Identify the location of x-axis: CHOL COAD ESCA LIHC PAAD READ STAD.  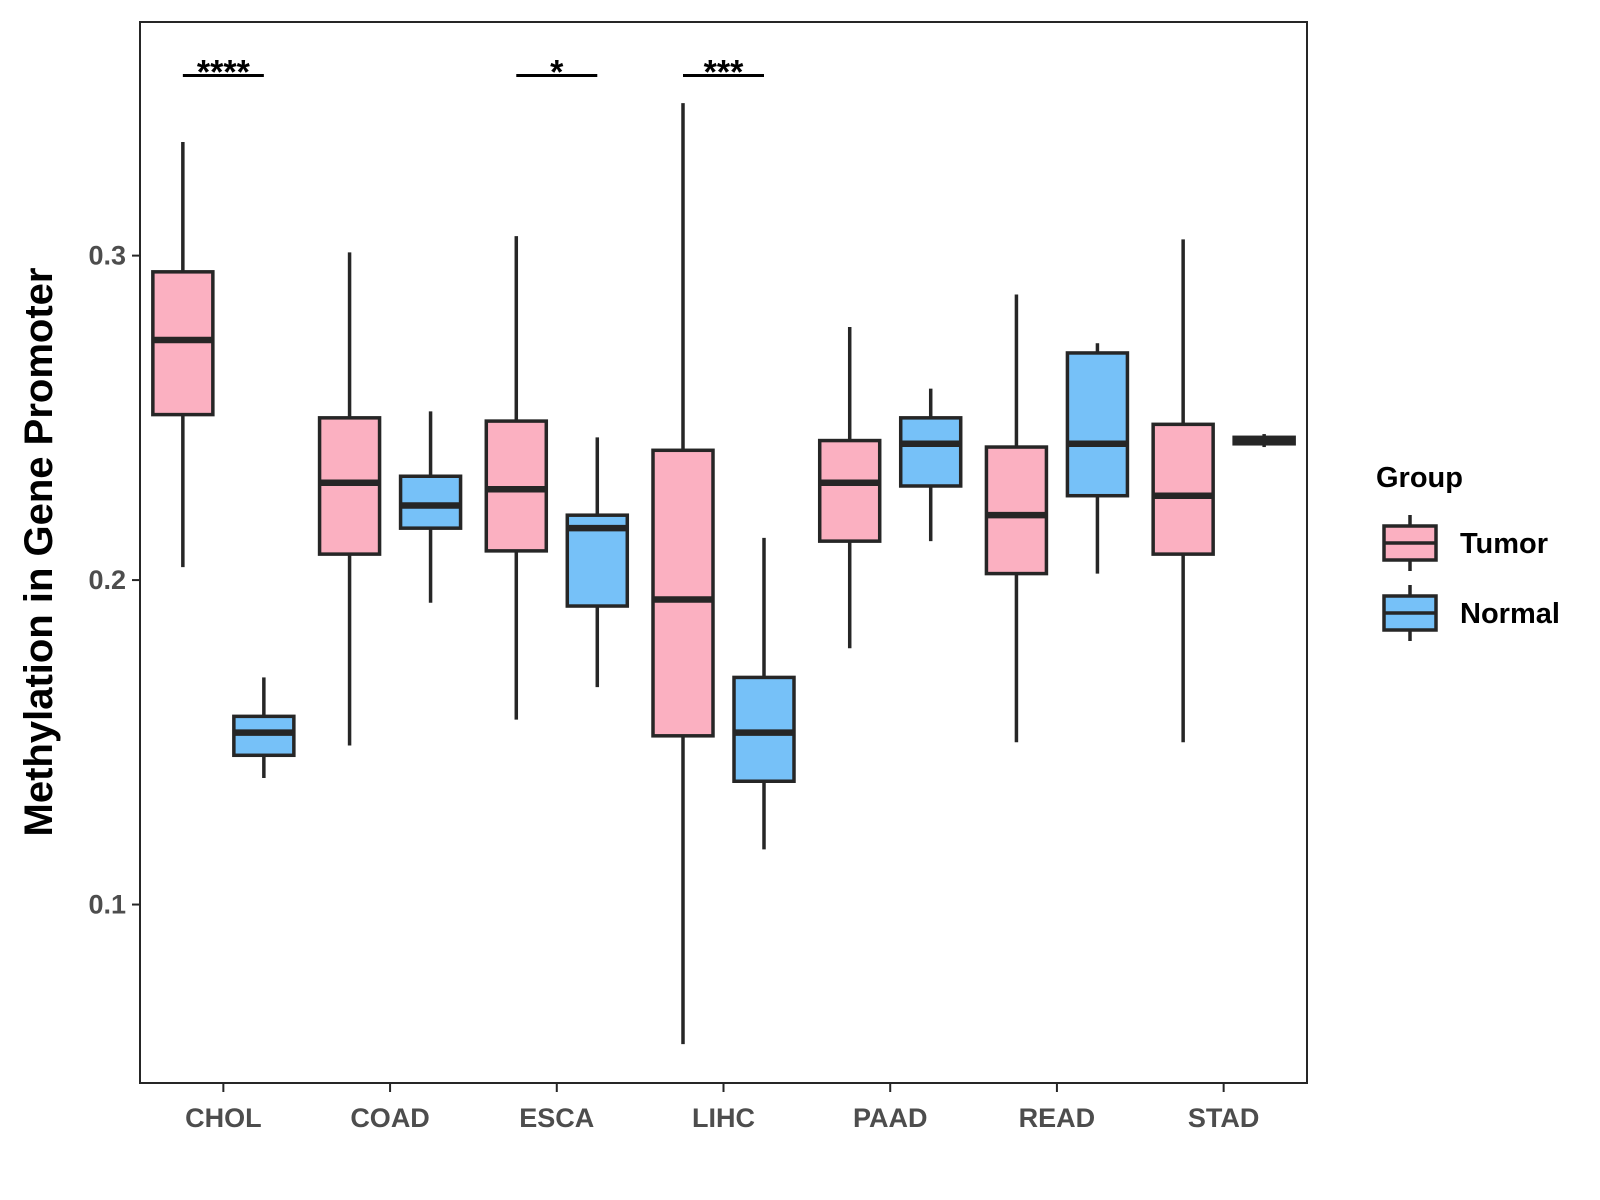
(722, 1108).